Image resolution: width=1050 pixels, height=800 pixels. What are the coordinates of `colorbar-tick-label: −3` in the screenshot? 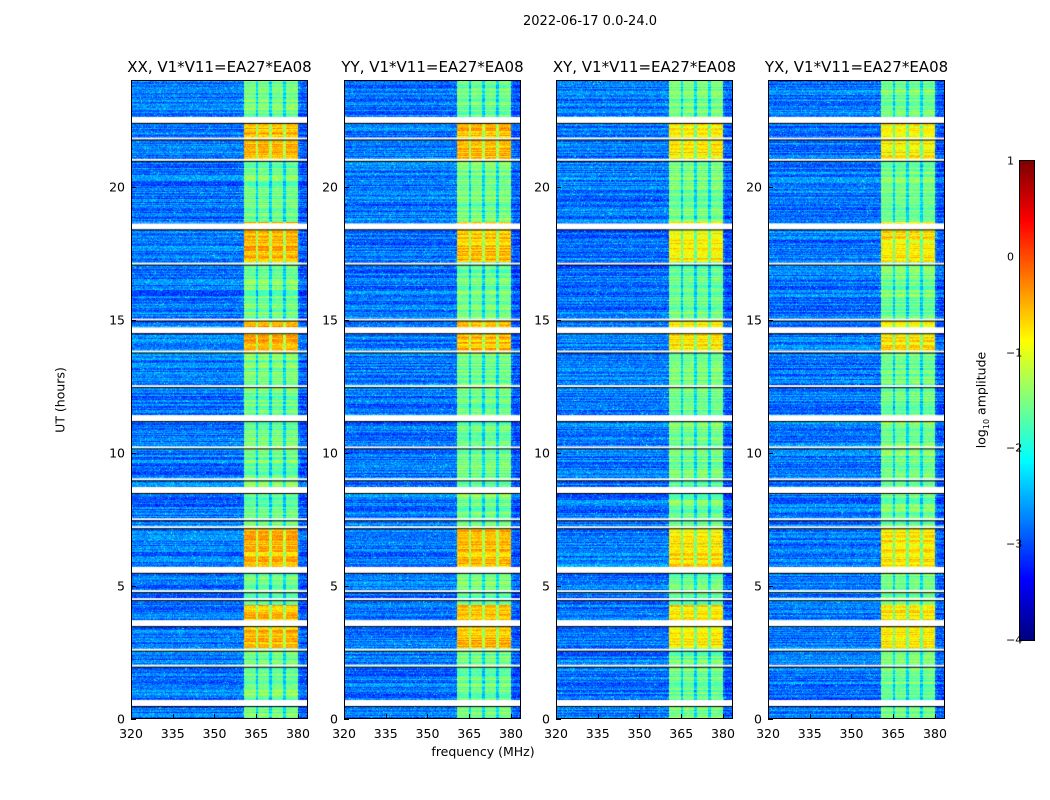 It's located at (1014, 544).